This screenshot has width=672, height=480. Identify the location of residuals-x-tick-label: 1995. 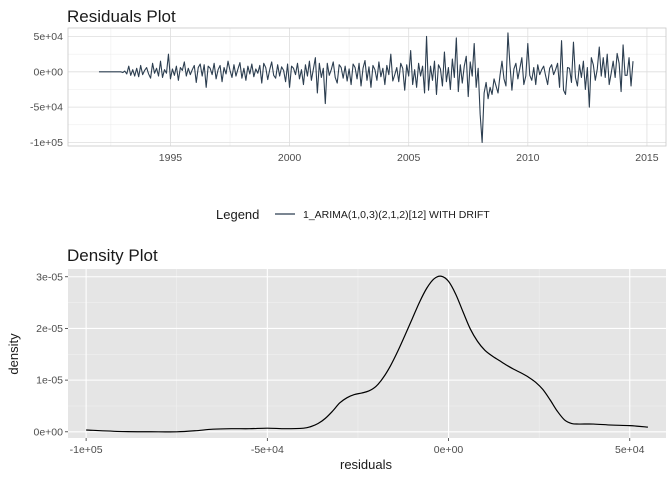
(171, 158).